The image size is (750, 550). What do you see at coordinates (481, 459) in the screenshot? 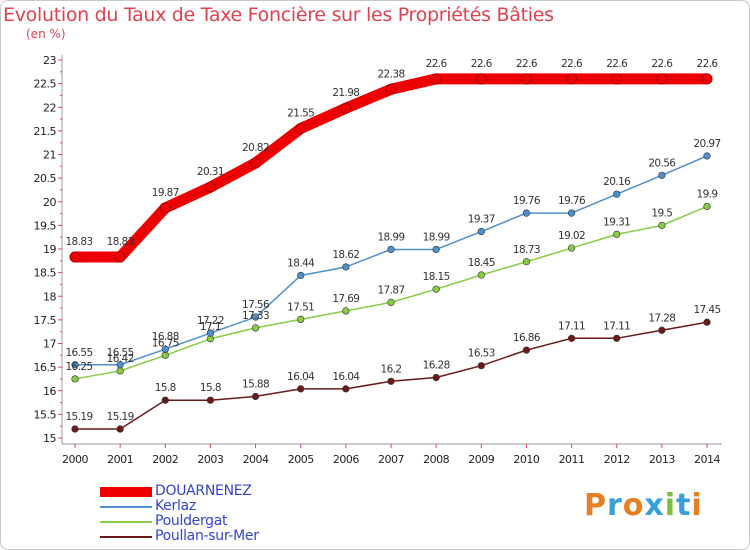
I see `x-tick-label: 2009` at bounding box center [481, 459].